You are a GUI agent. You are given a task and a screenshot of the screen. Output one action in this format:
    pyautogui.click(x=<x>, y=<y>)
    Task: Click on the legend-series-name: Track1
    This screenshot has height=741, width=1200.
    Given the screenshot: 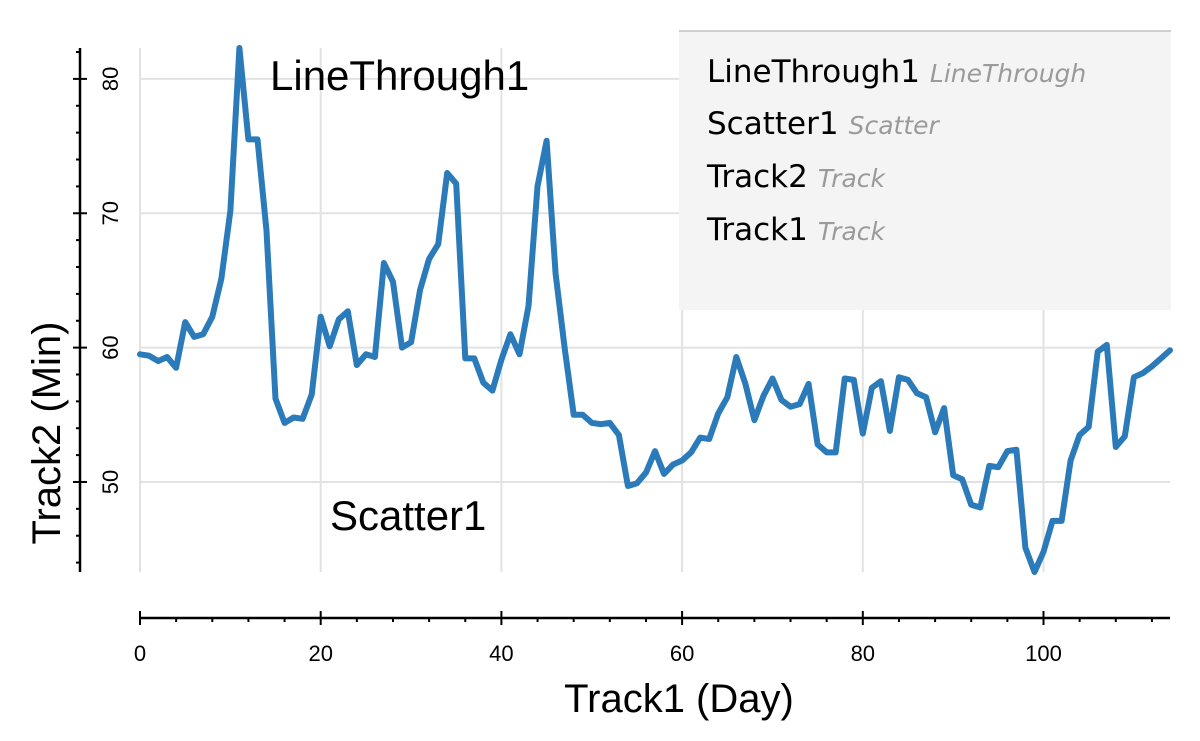 What is the action you would take?
    pyautogui.click(x=757, y=230)
    